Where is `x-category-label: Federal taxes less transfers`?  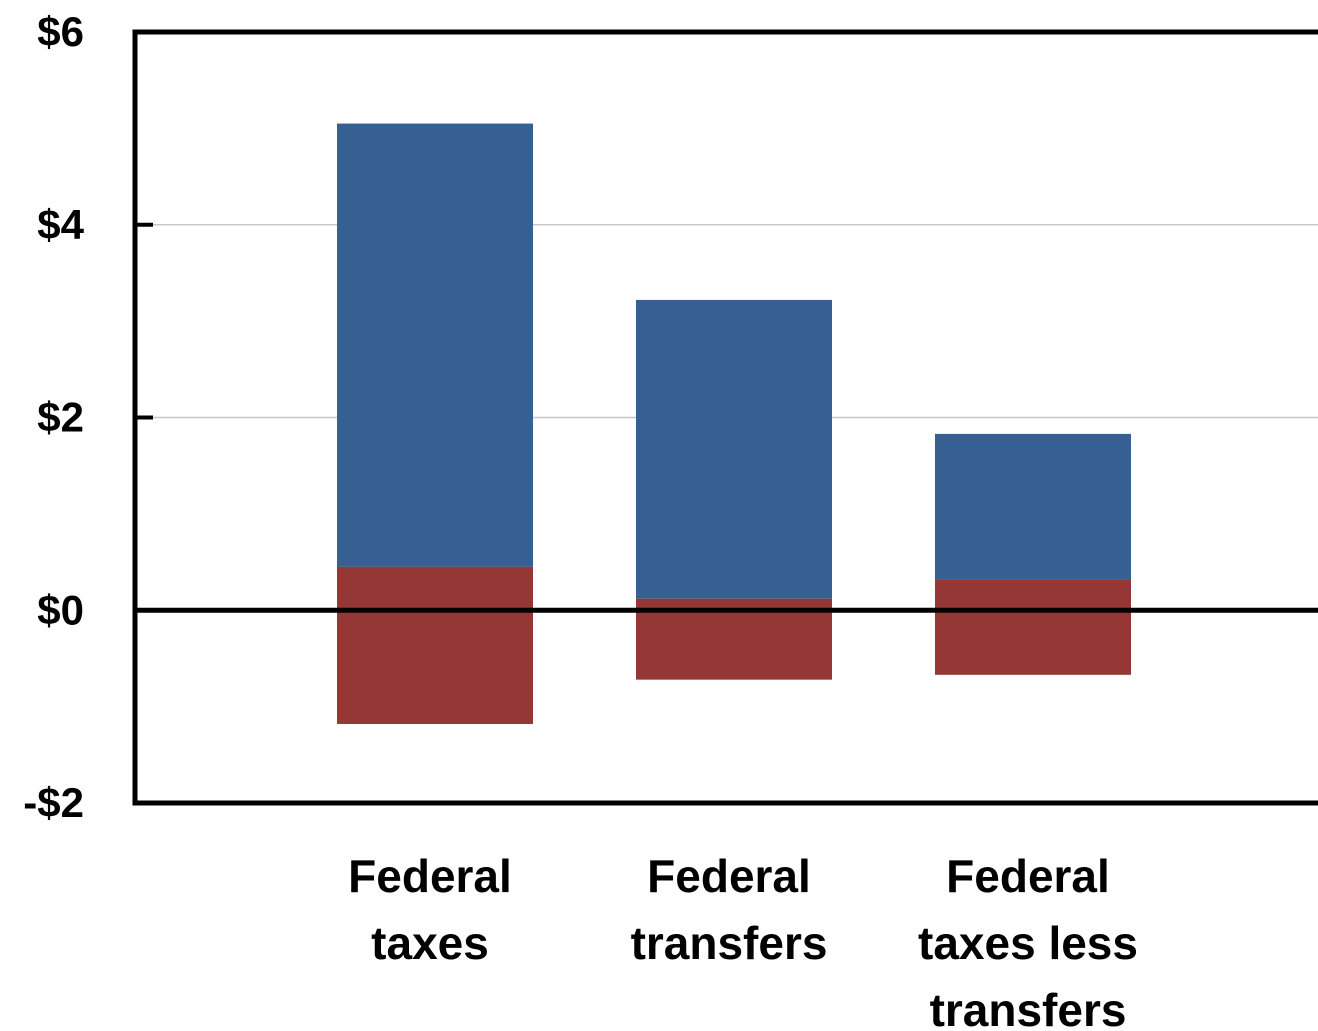
x-category-label: Federal taxes less transfers is located at coordinates (1028, 940).